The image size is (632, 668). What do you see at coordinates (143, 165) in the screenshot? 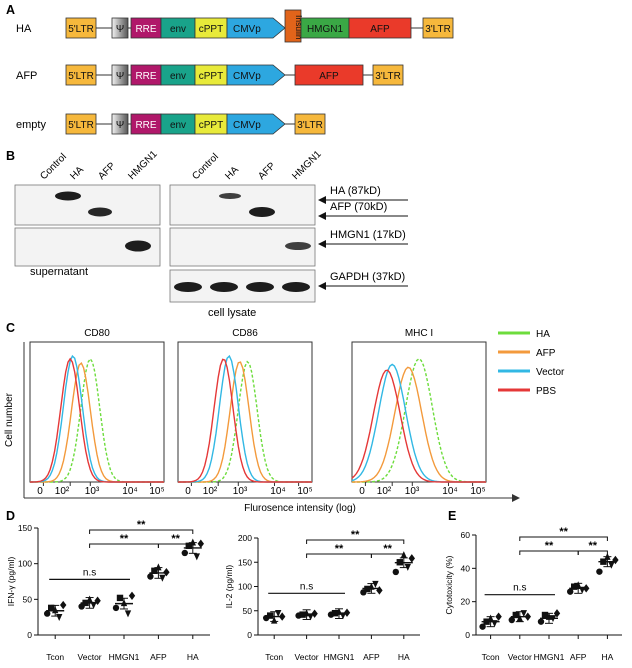
I see `left-lane-label-3: HMGN1` at bounding box center [143, 165].